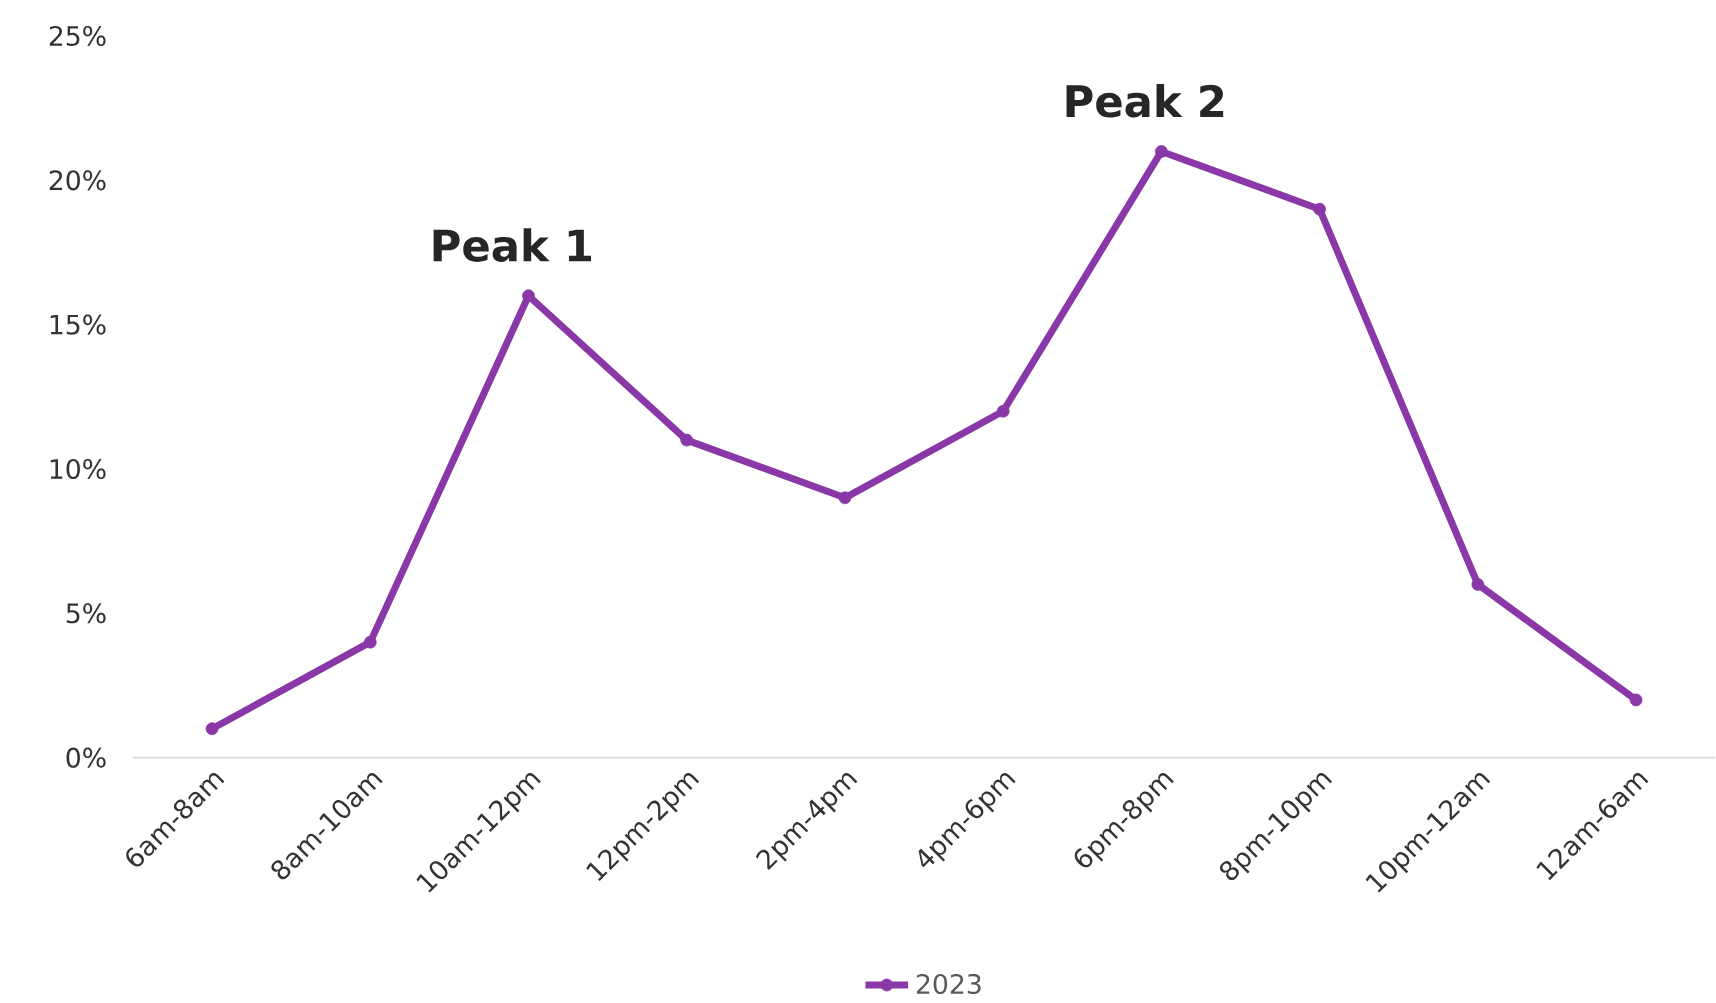 The image size is (1716, 1003). Describe the element at coordinates (86, 613) in the screenshot. I see `y-tick-label: 5%` at that location.